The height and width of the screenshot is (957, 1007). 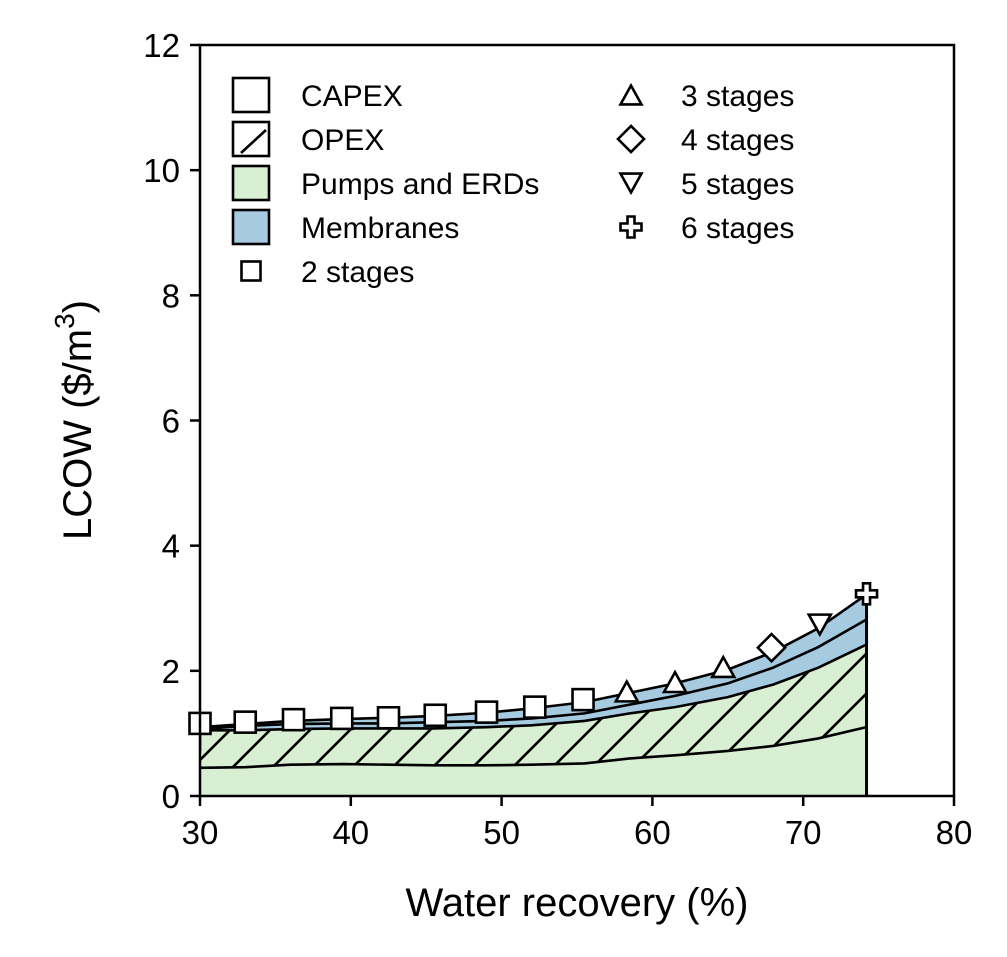 What do you see at coordinates (534, 687) in the screenshot?
I see `line-opex-pumps-top` at bounding box center [534, 687].